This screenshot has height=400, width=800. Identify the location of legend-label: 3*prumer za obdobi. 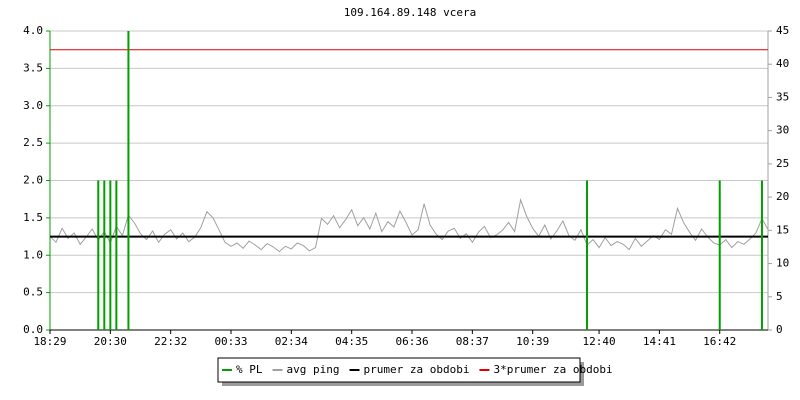
(552, 369).